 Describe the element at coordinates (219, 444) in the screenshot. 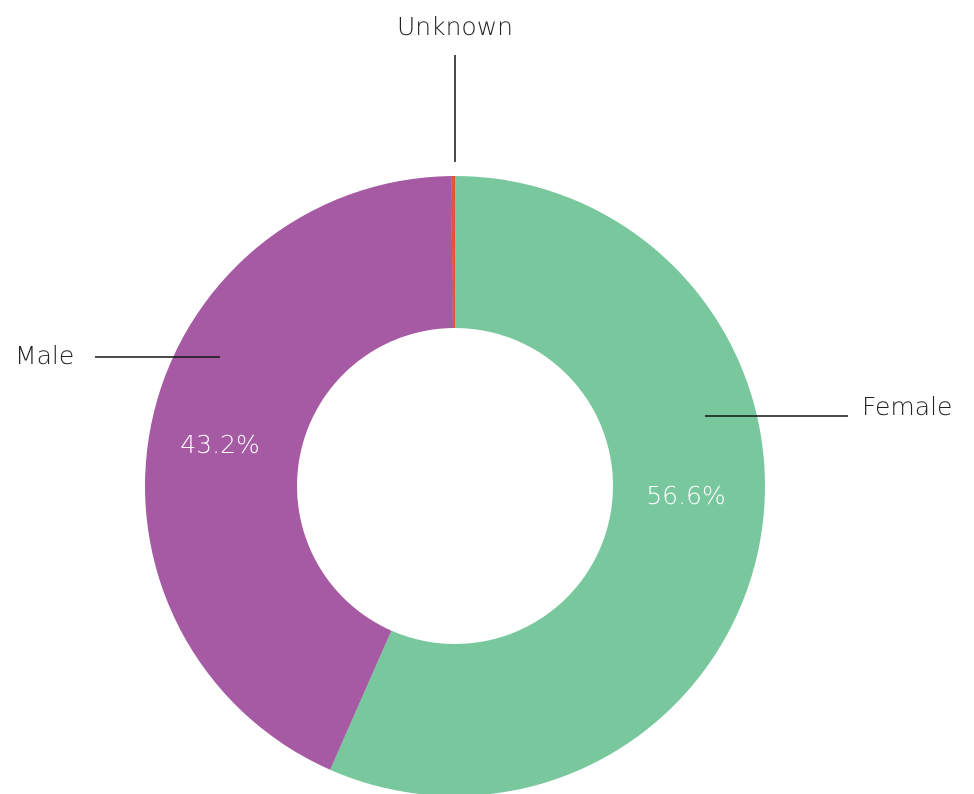

I see `value-label: 43.2%` at that location.